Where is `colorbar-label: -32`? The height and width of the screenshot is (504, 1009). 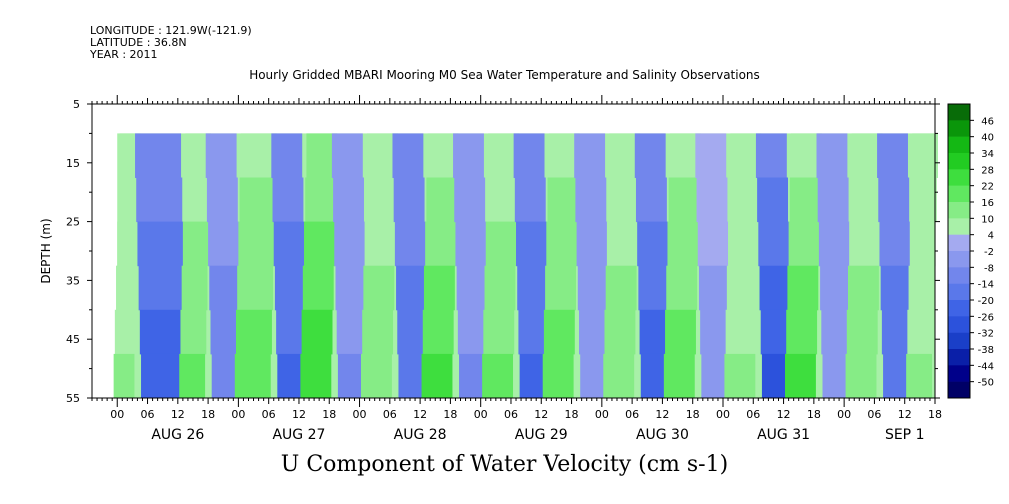
colorbar-label: -32 is located at coordinates (986, 334).